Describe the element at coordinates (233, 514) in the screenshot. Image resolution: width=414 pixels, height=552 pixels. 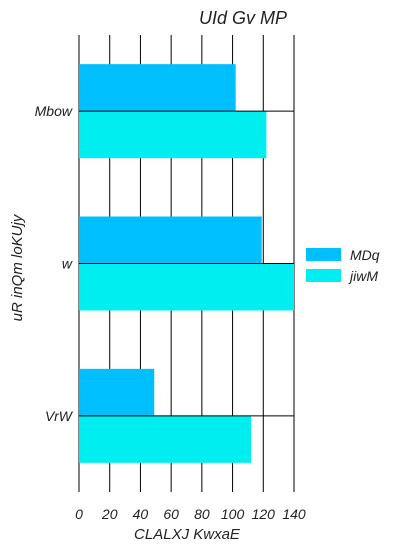
I see `x-tick-label: 100` at that location.